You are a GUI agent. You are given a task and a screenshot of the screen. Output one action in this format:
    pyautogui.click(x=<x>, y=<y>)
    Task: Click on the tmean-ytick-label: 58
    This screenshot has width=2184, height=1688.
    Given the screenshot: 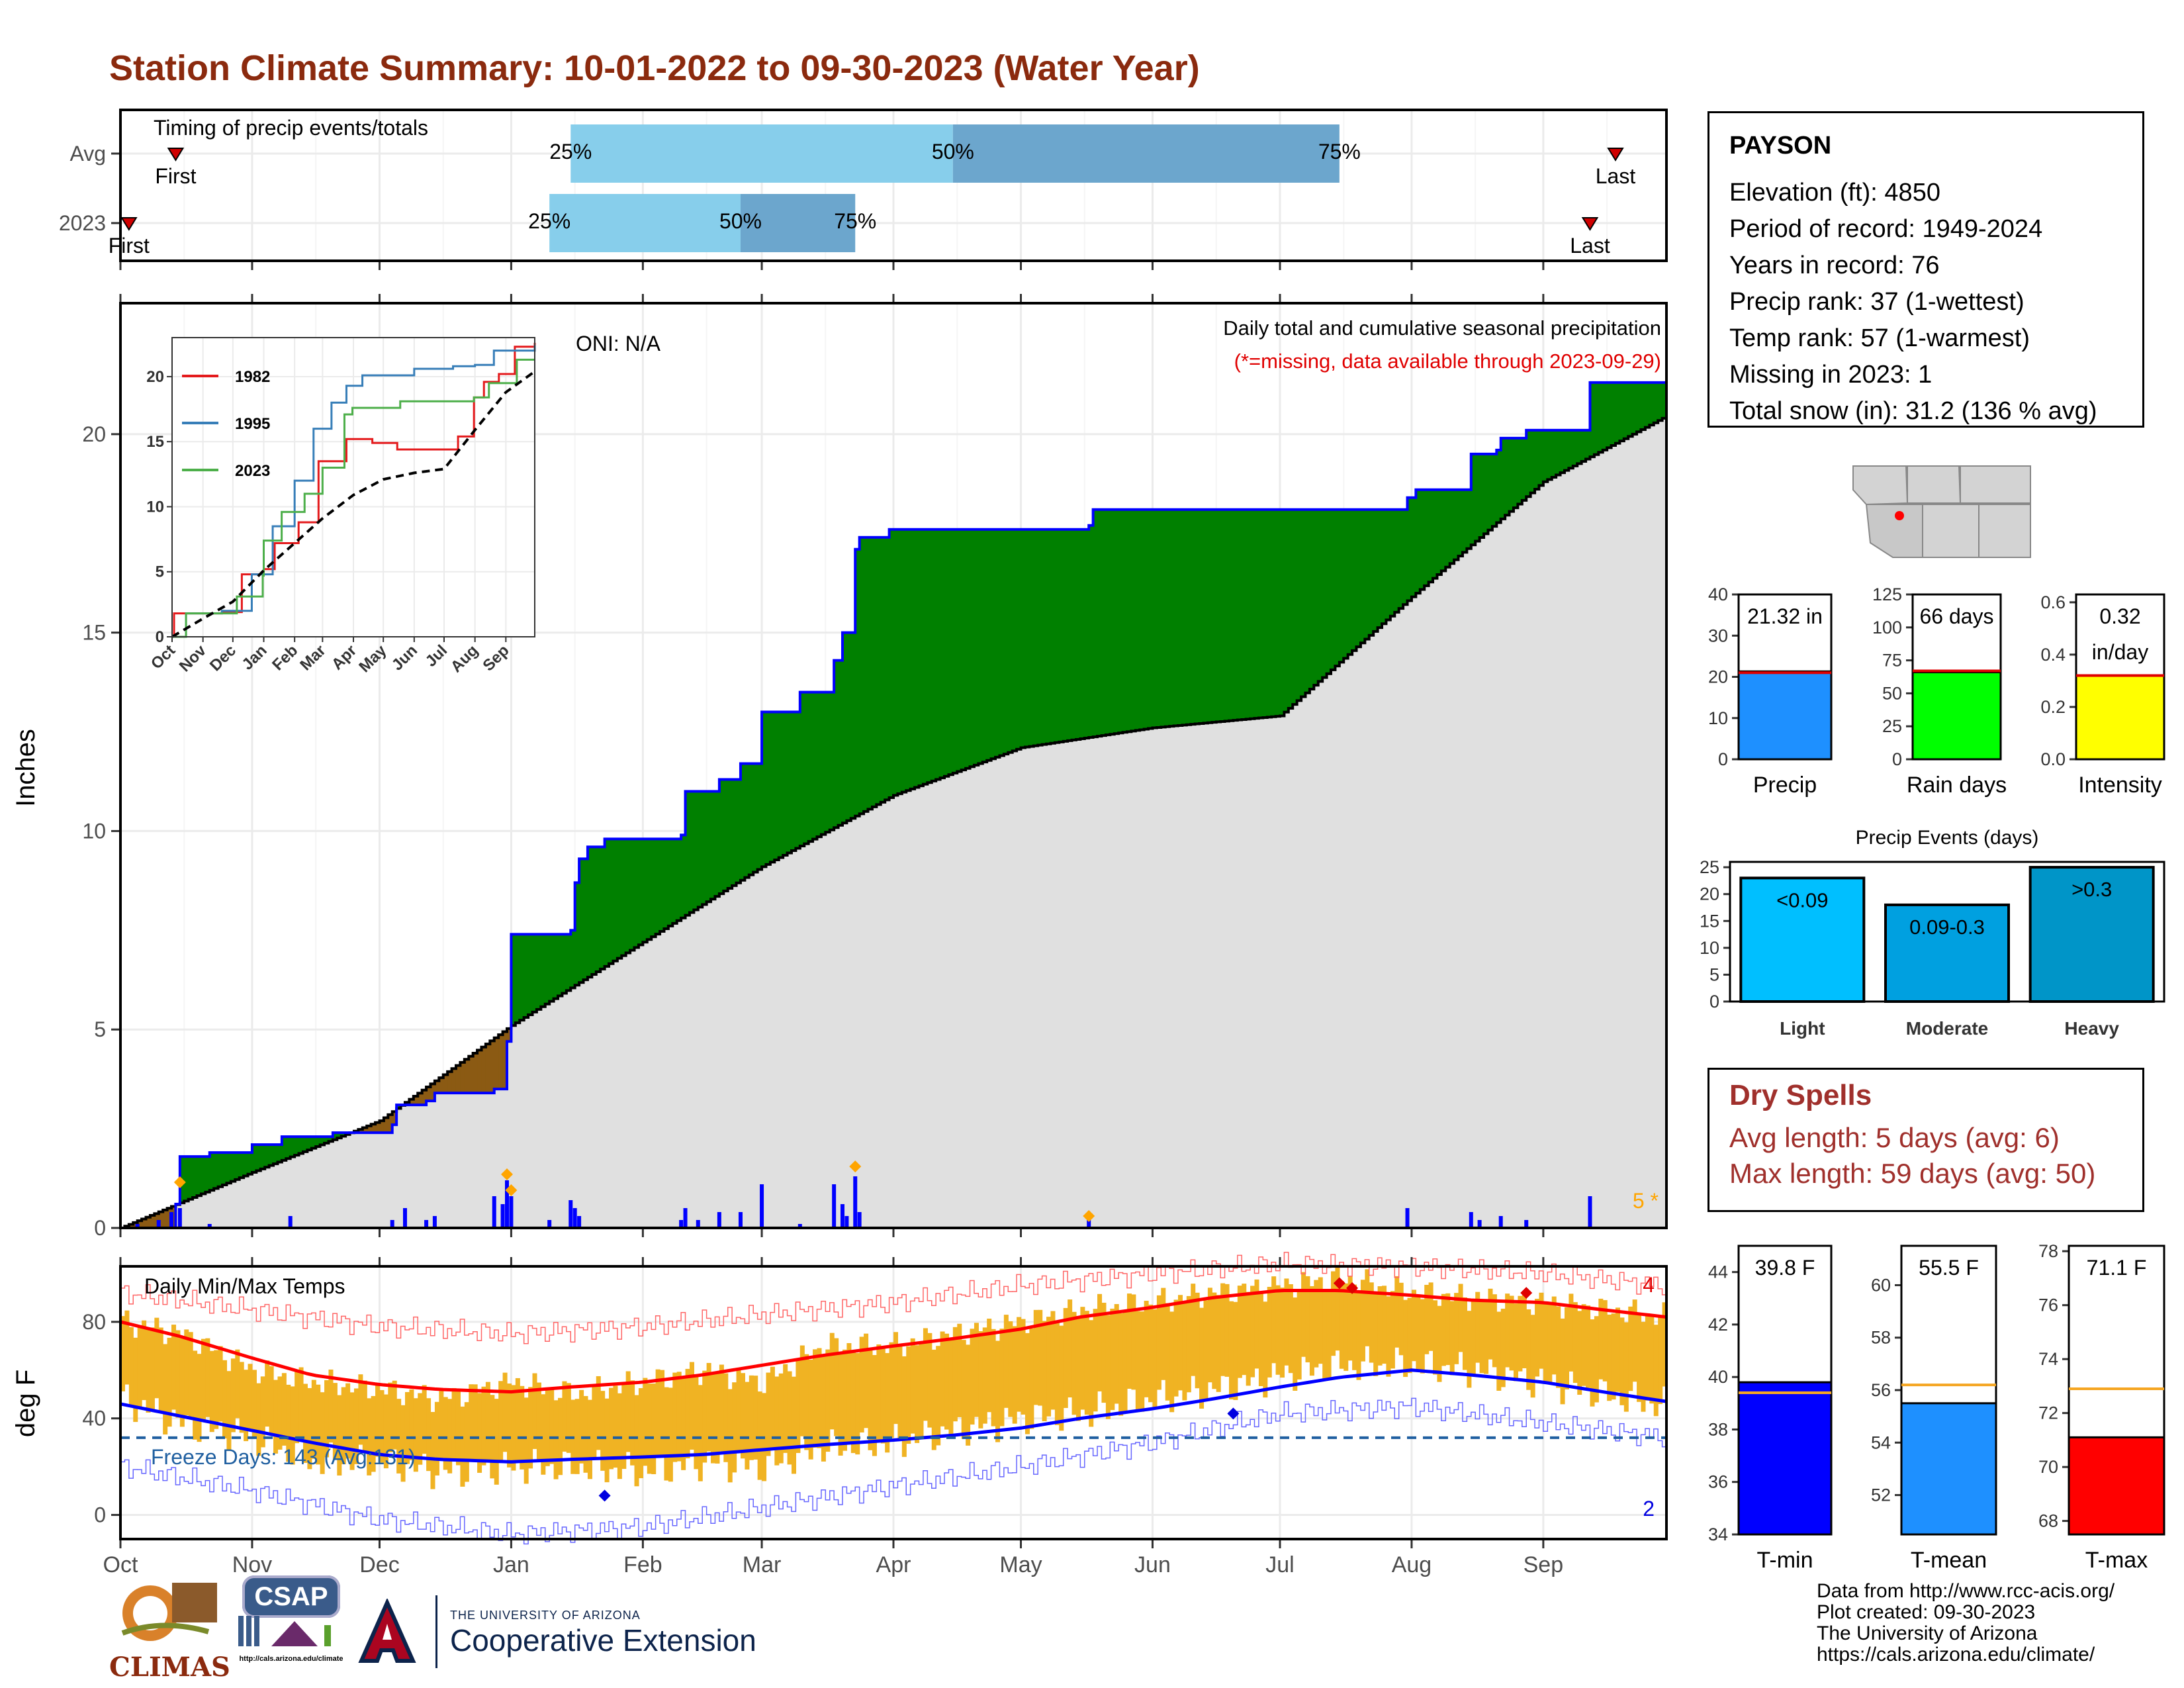 What is the action you would take?
    pyautogui.click(x=1881, y=1338)
    